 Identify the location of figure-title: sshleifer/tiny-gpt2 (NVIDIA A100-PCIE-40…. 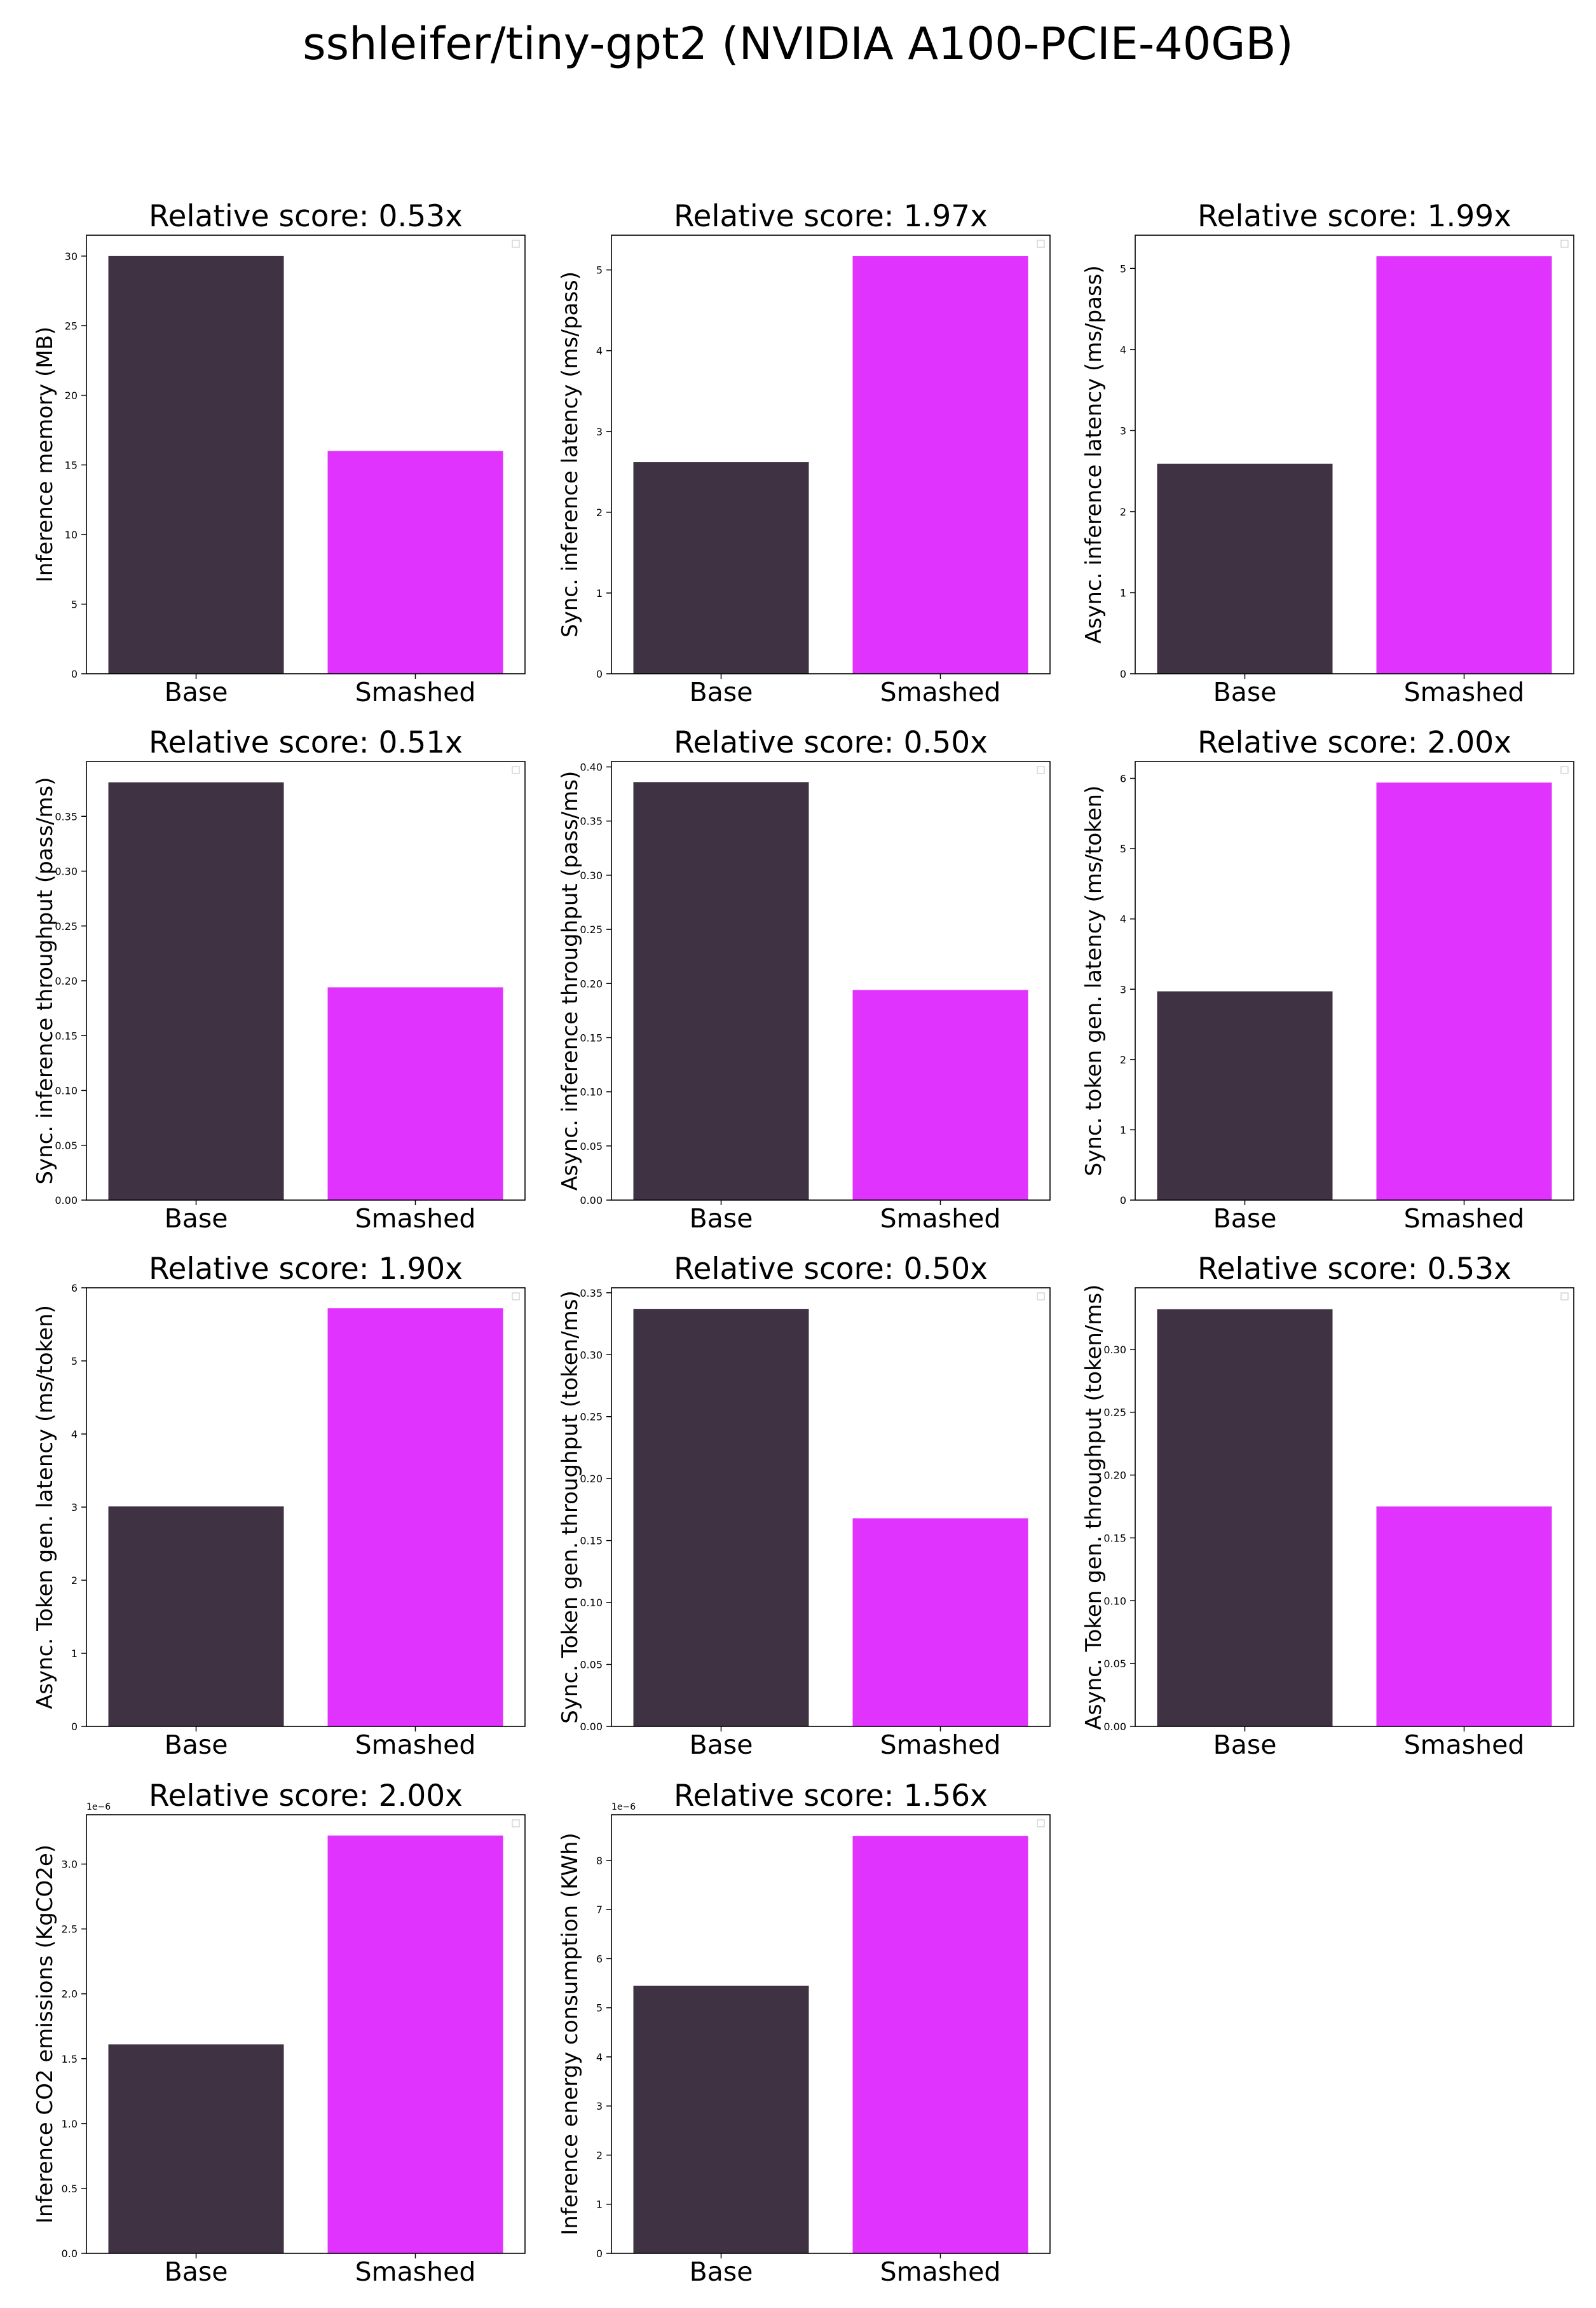
(798, 44).